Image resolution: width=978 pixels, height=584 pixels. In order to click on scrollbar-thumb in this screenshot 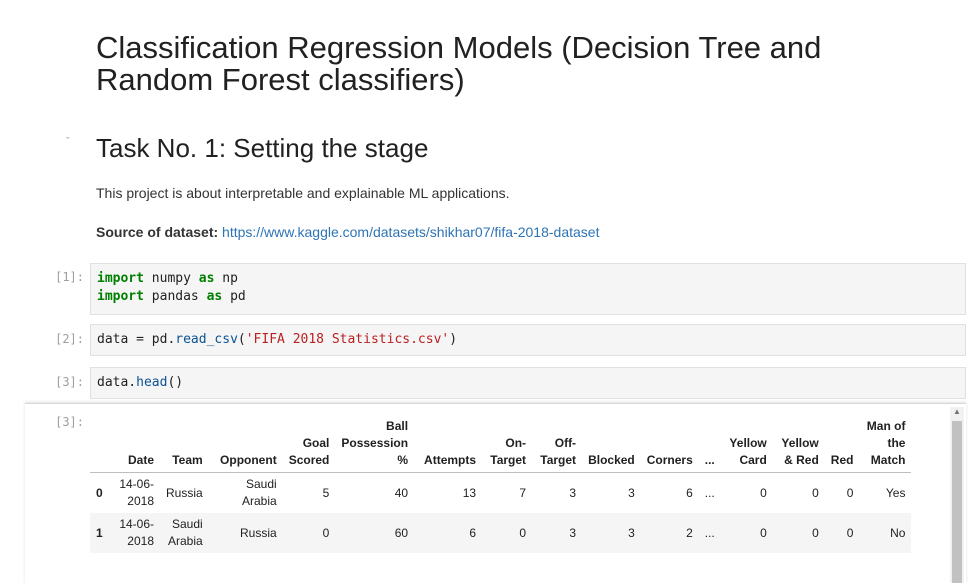, I will do `click(957, 502)`.